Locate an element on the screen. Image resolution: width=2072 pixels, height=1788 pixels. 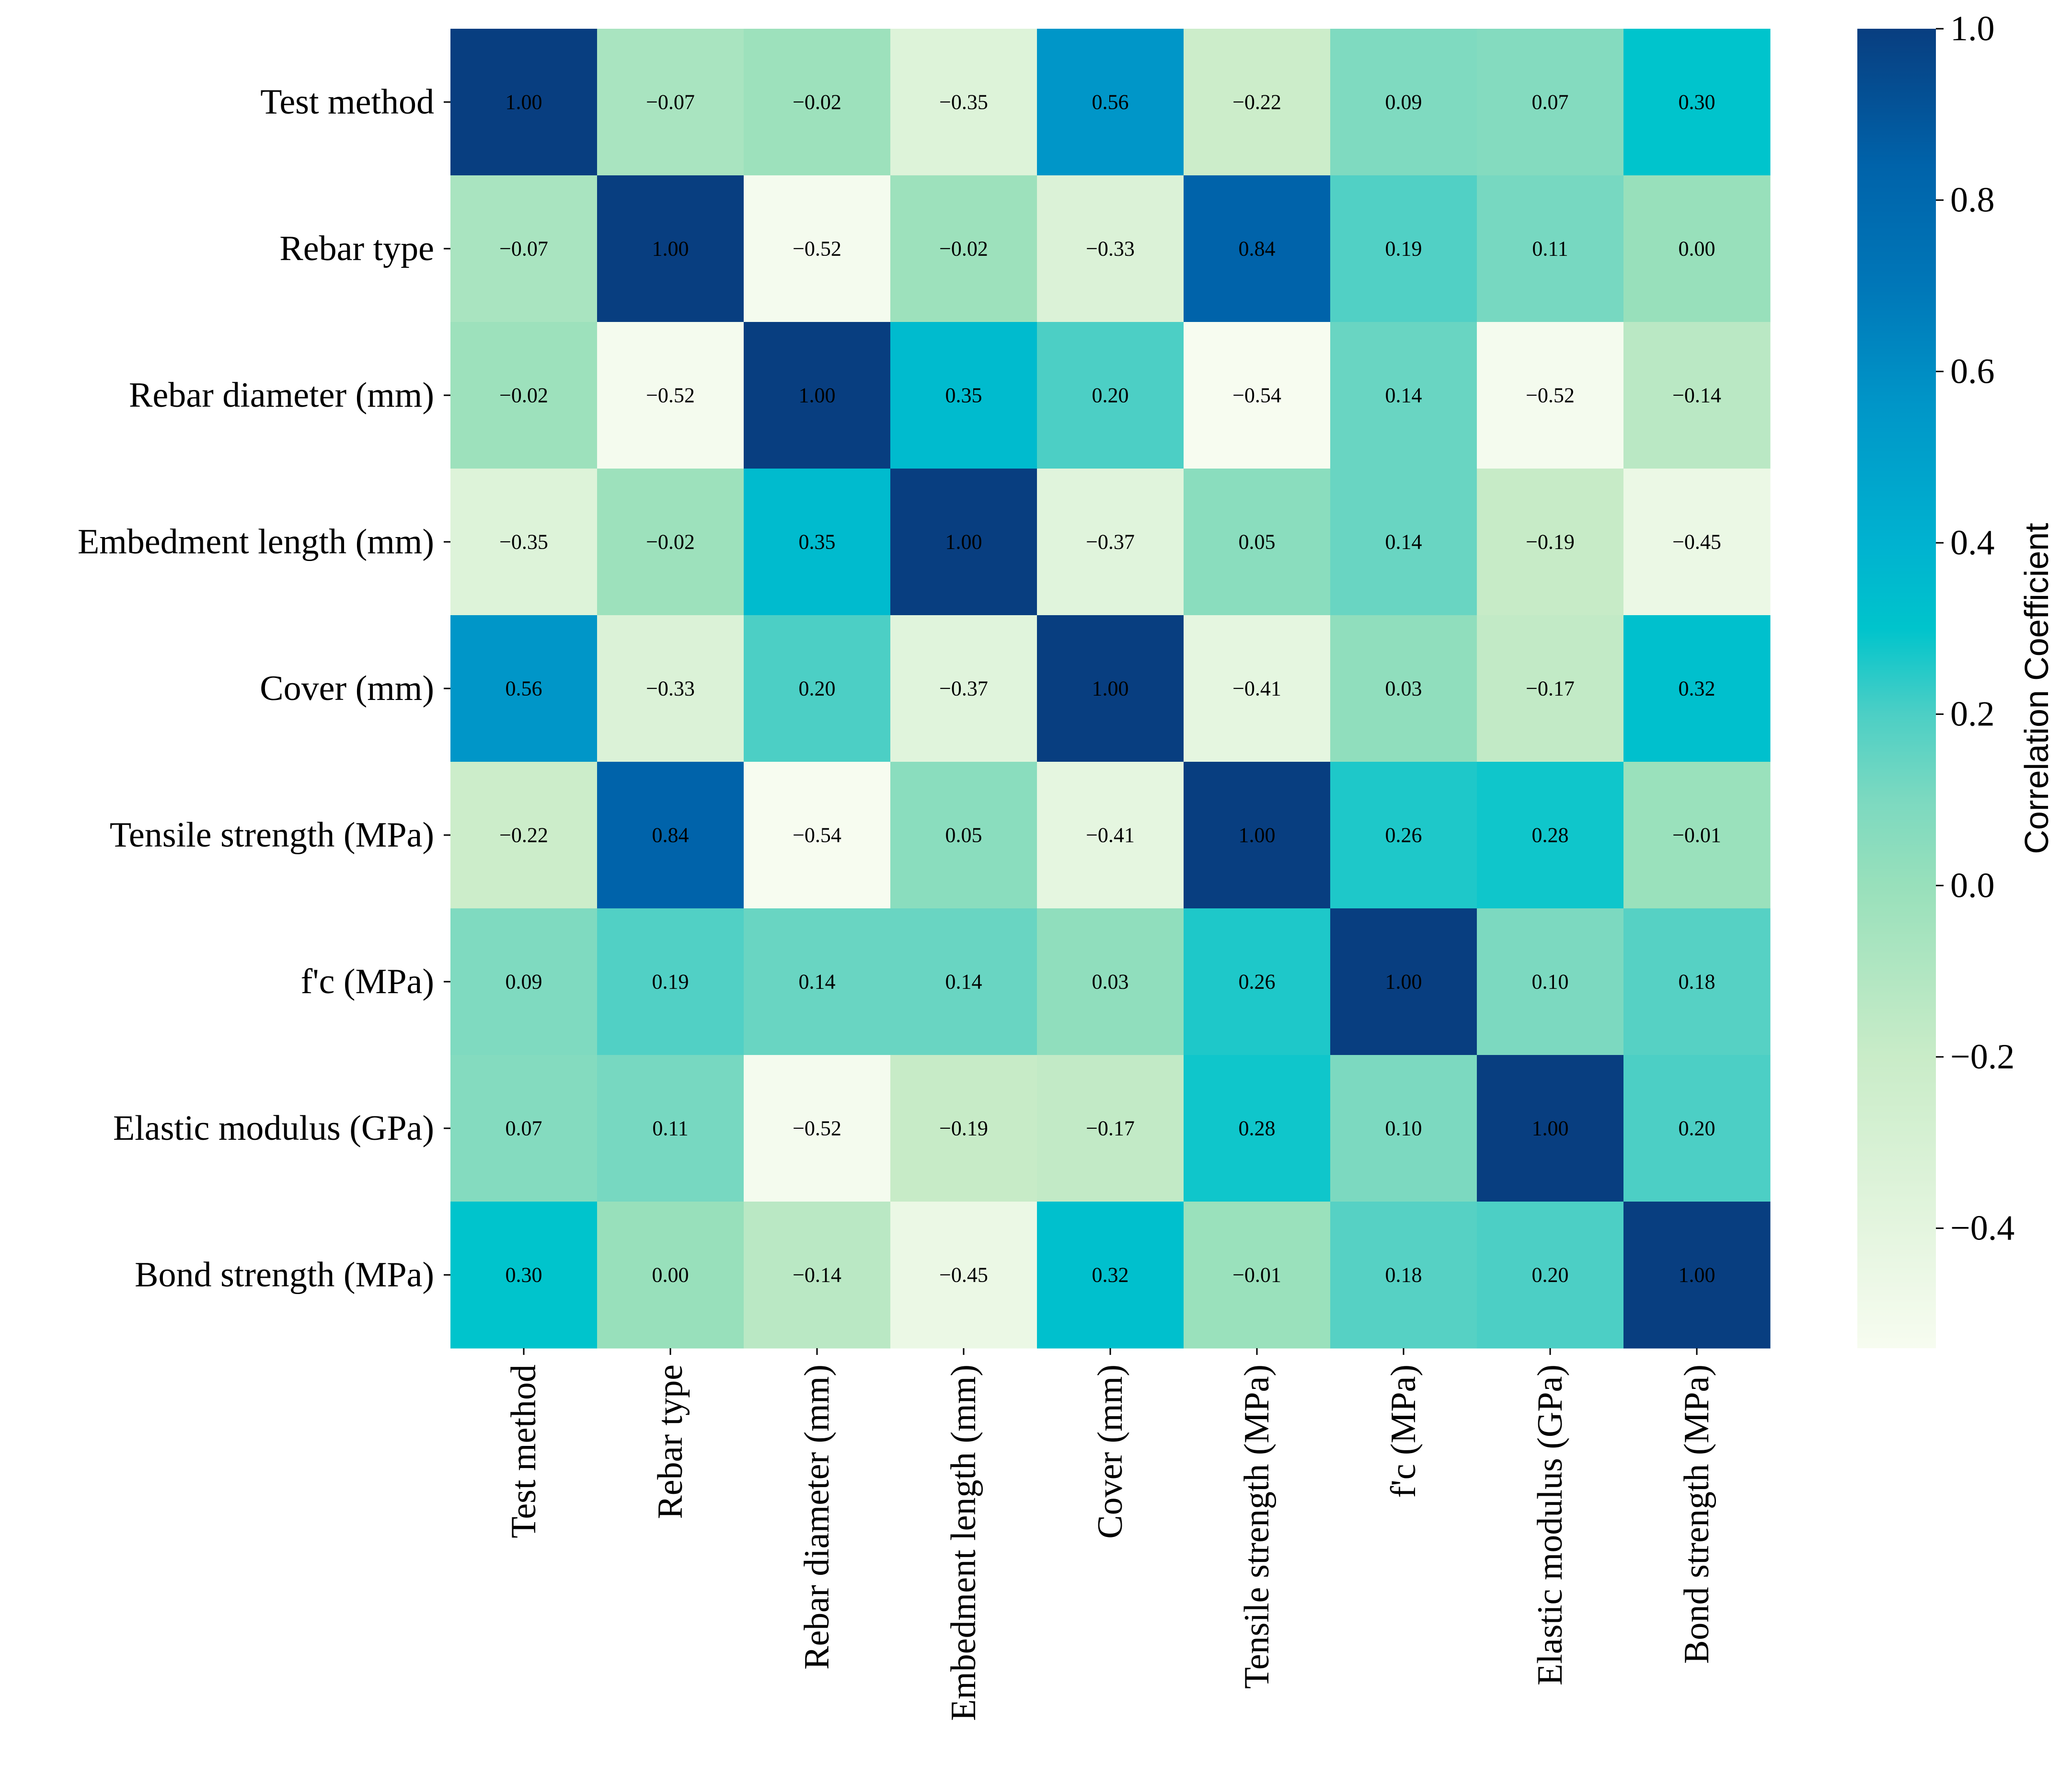
cell-value-label: 0.03 is located at coordinates (1403, 688).